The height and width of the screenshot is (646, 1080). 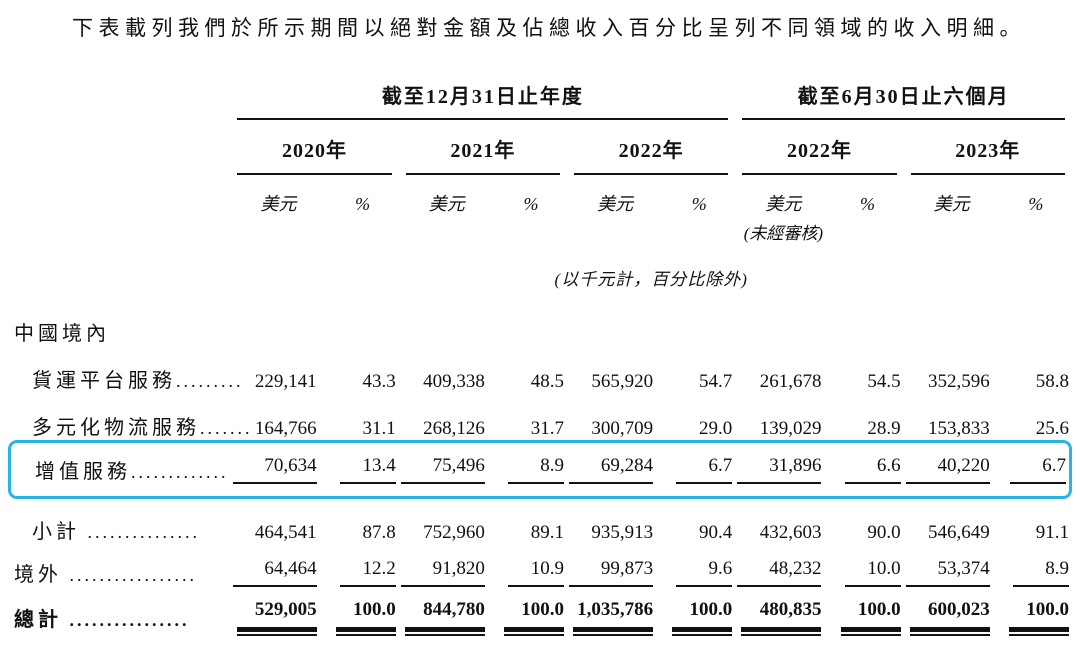 I want to click on year-header-row: 2020年 2021年 2022年 2022年 2023年, so click(x=540, y=147).